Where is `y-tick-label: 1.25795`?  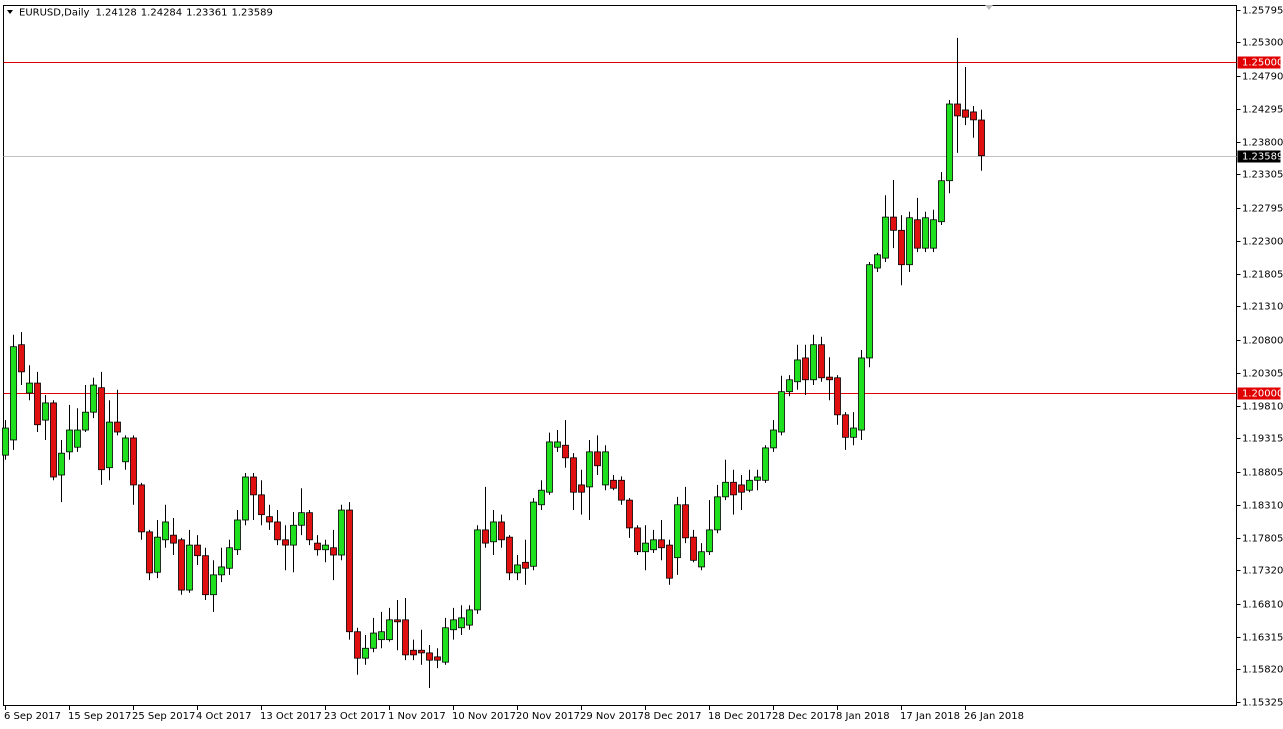
y-tick-label: 1.25795 is located at coordinates (1262, 11).